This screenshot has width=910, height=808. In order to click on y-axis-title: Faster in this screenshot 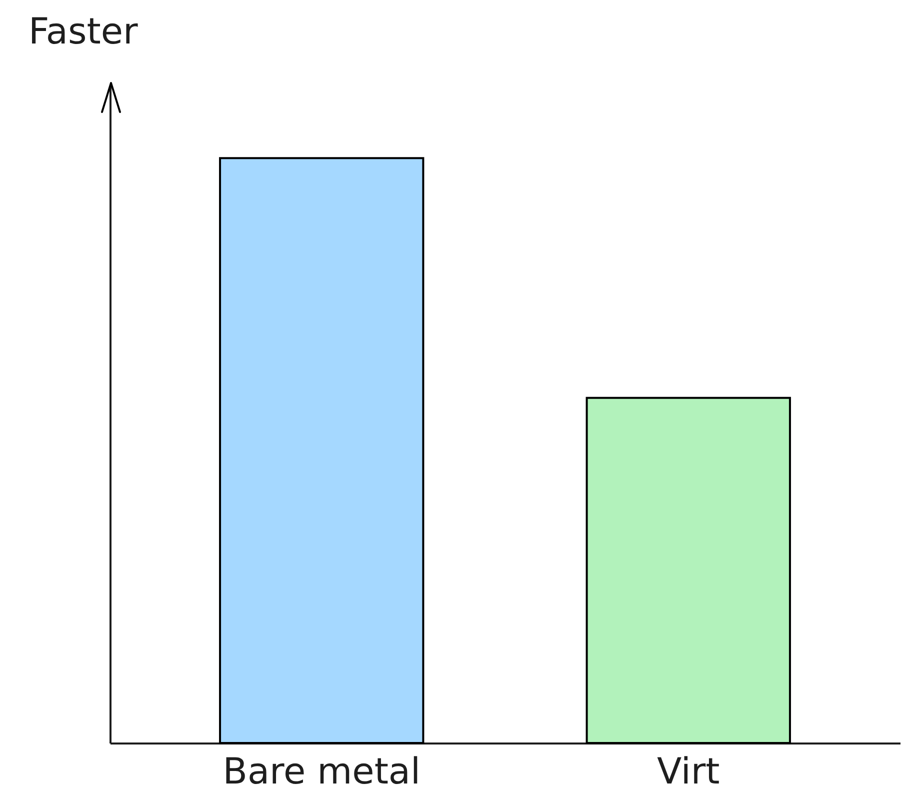, I will do `click(83, 32)`.